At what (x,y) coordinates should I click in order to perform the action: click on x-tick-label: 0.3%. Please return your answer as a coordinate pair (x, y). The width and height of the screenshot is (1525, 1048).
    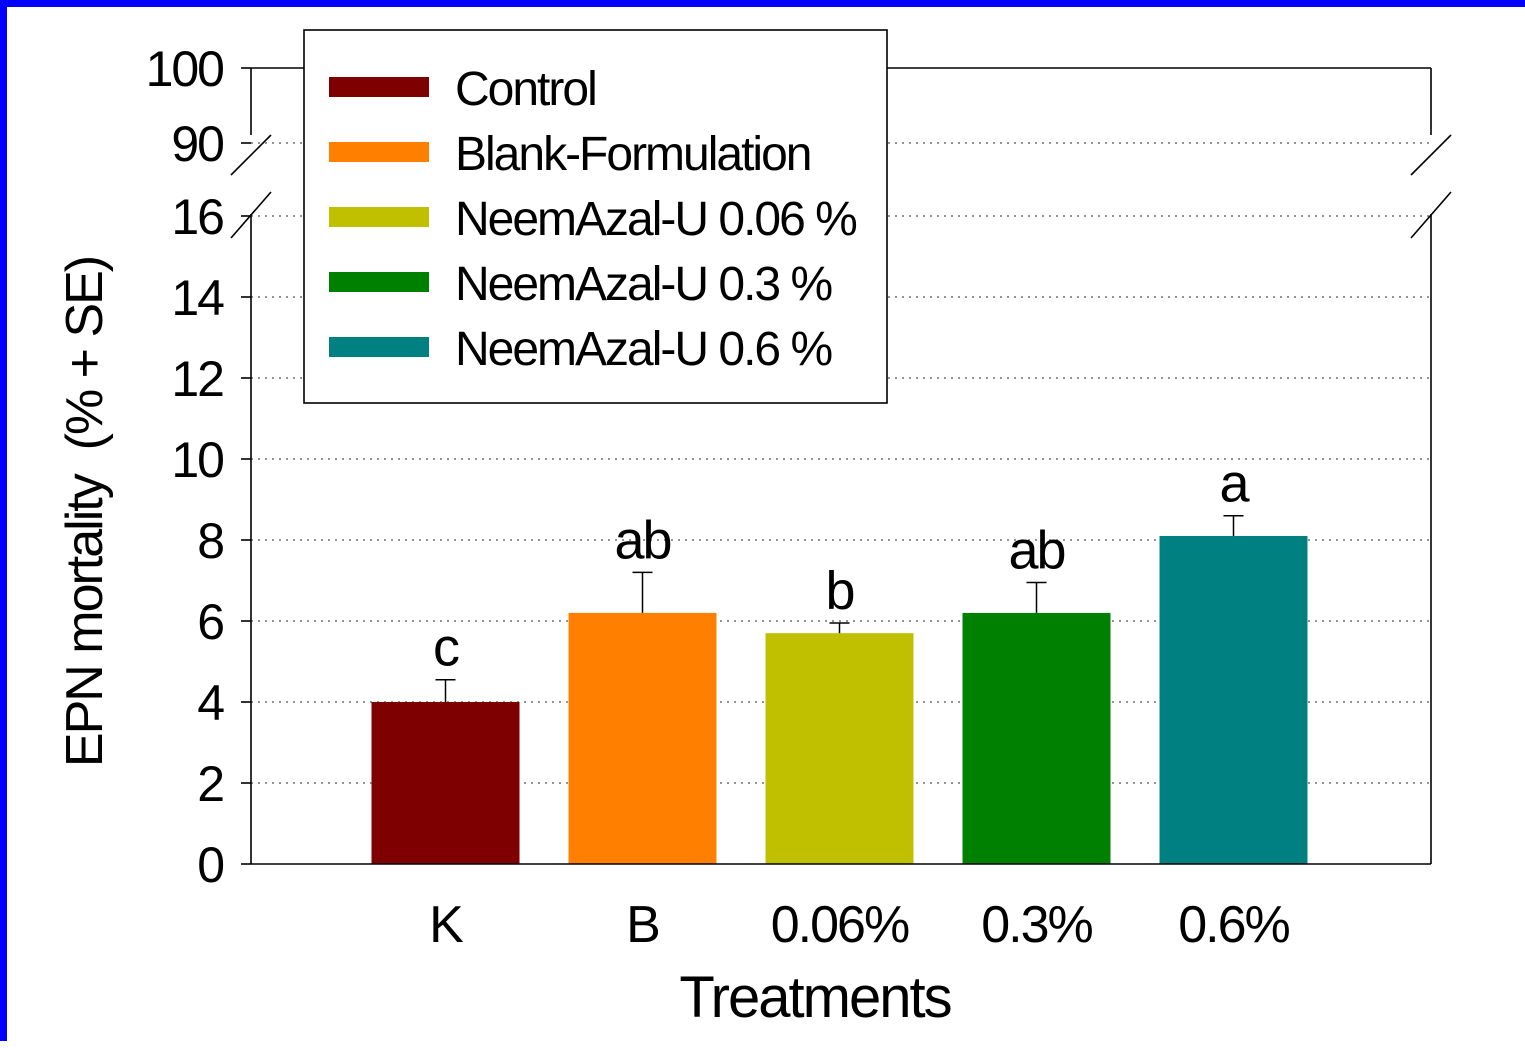
    Looking at the image, I should click on (1036, 925).